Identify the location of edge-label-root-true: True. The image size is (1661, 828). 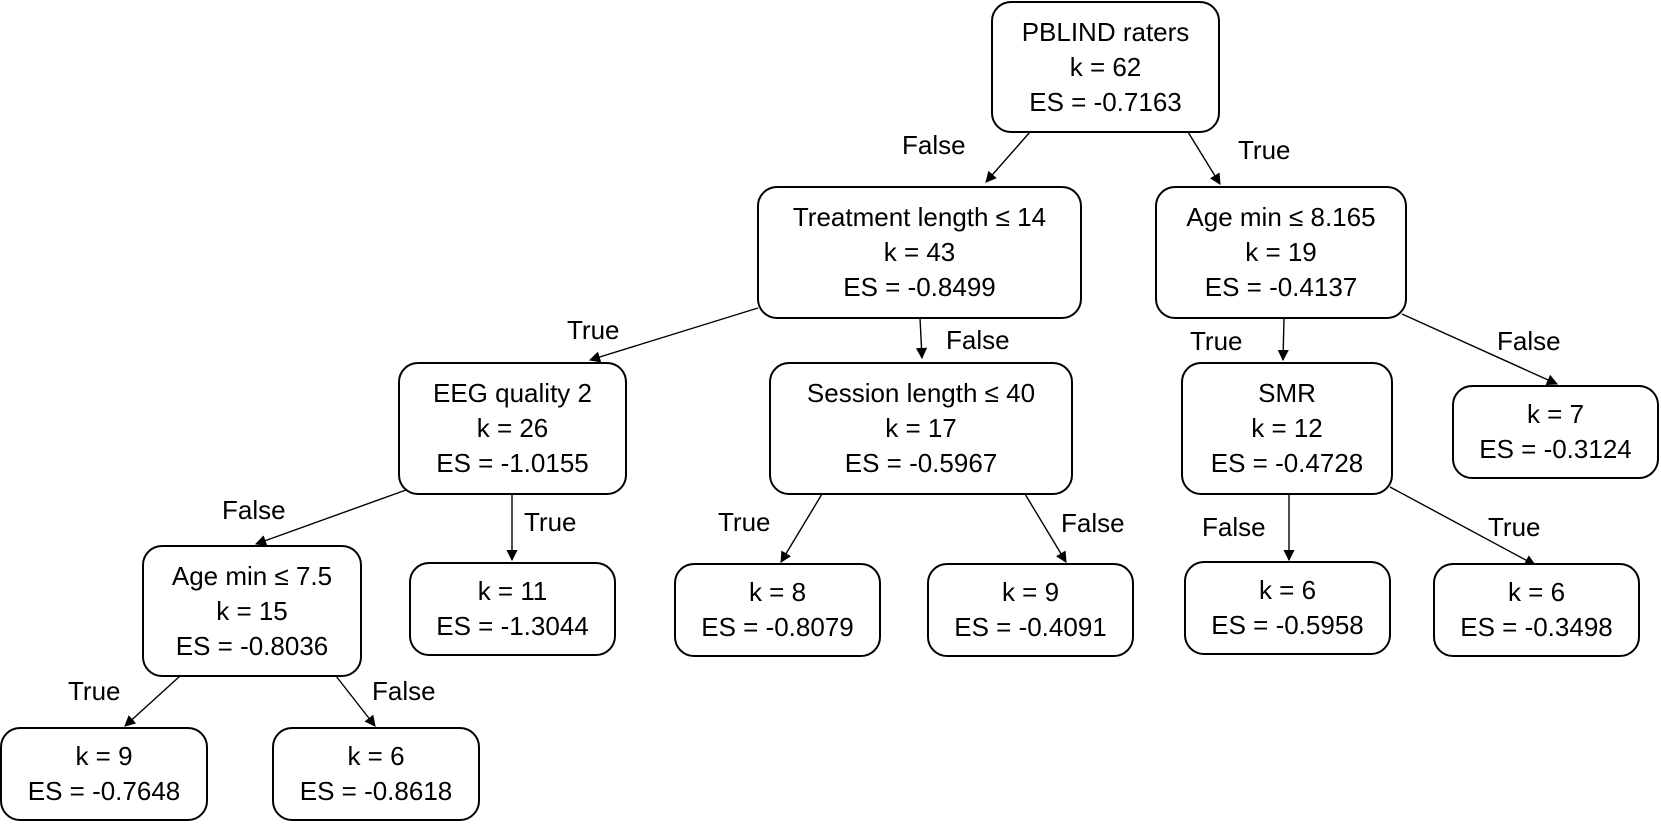
(1264, 150).